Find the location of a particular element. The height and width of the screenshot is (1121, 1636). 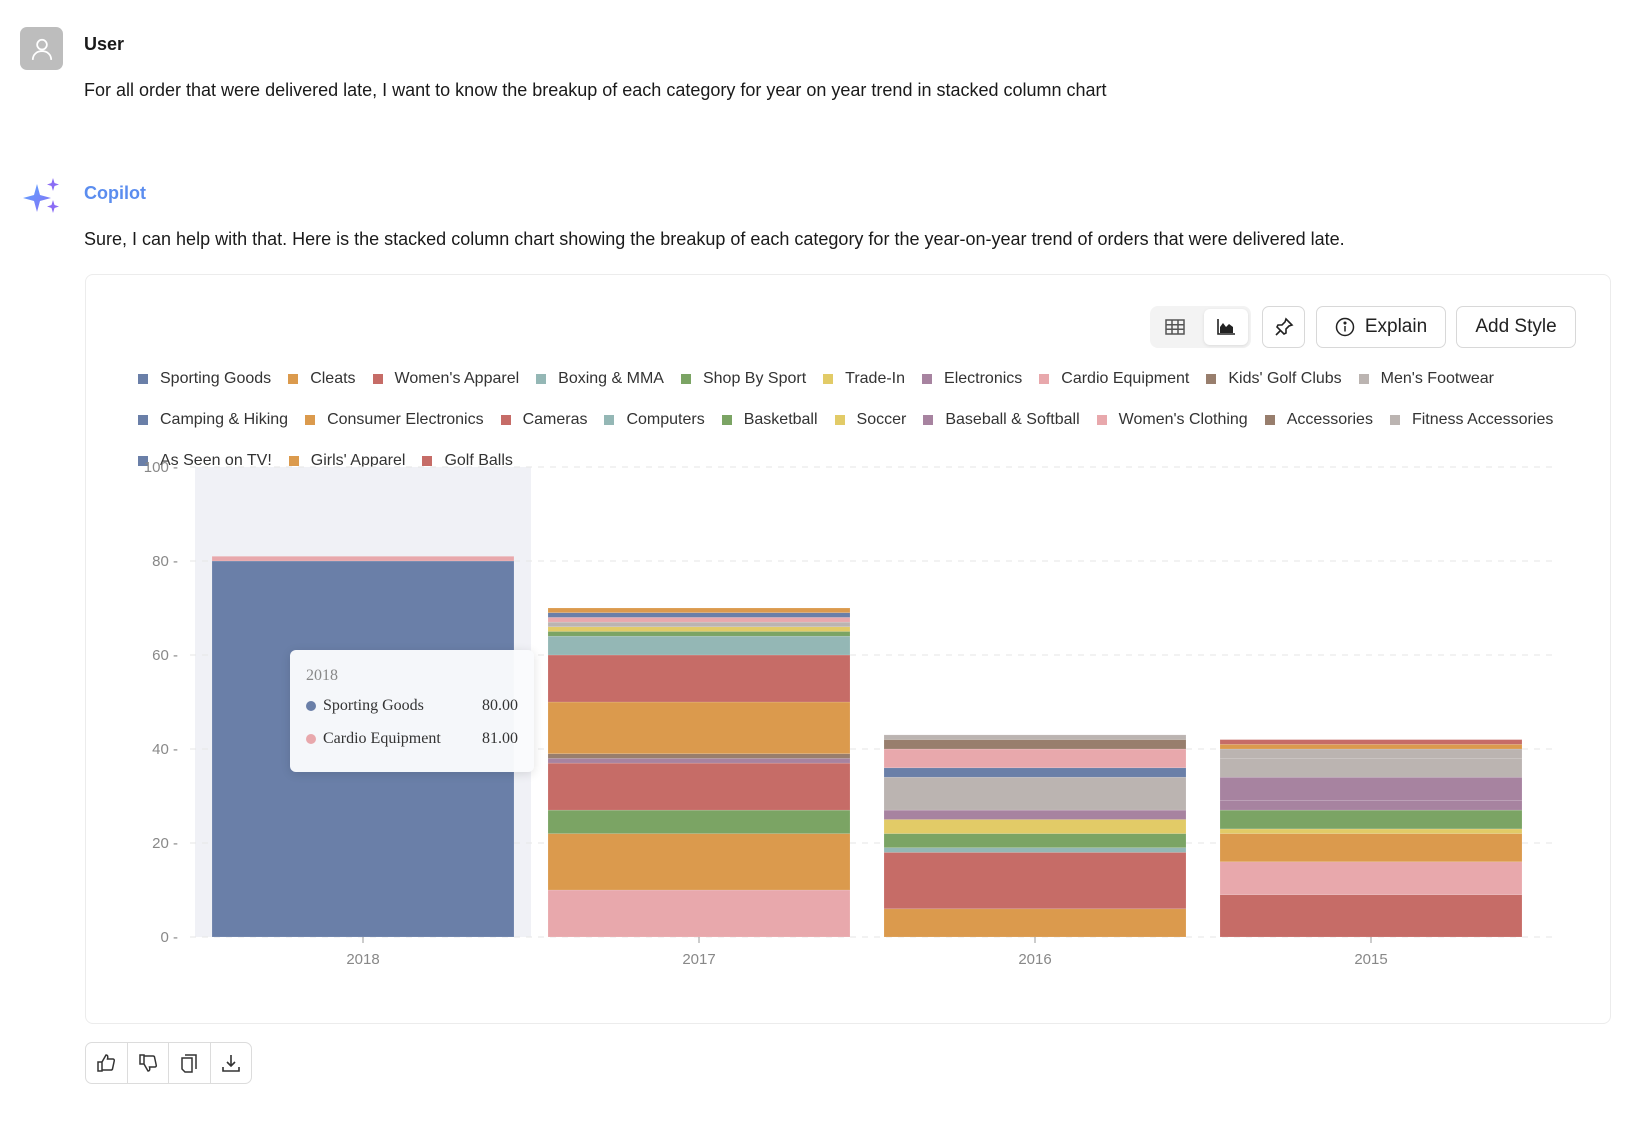

chart-view-button is located at coordinates (1226, 327).